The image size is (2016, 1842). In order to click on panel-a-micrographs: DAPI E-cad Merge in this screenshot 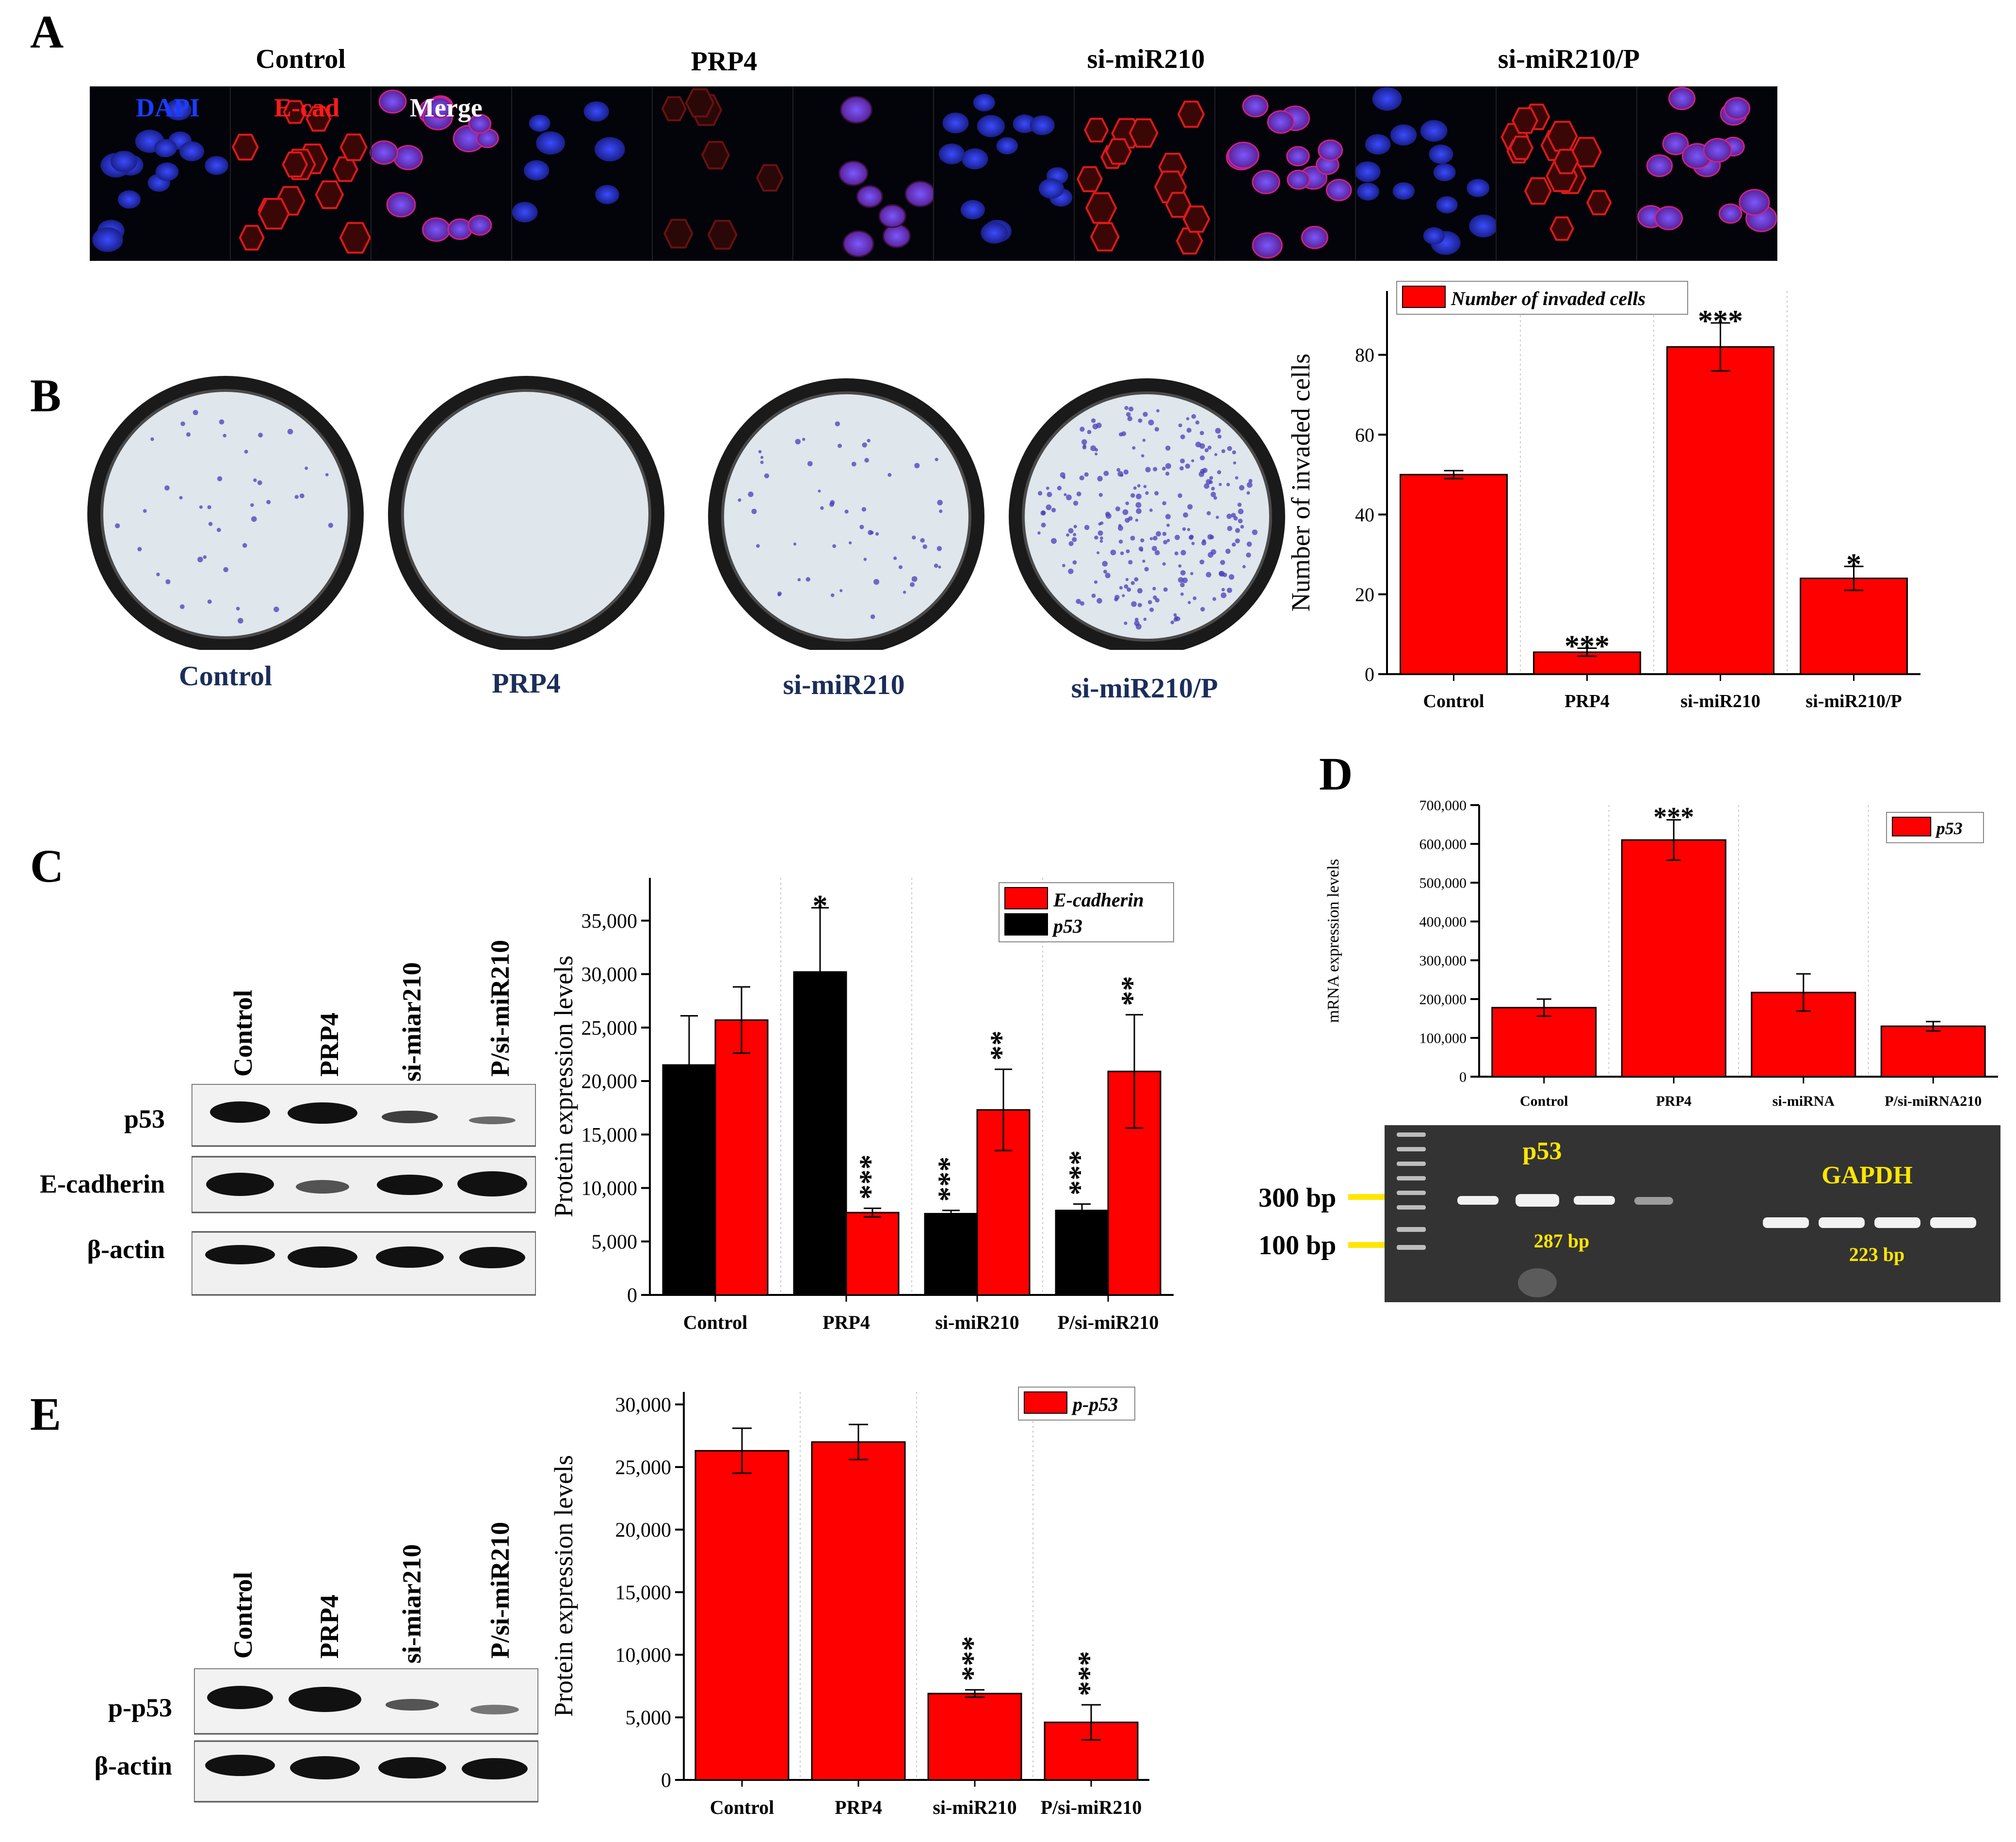, I will do `click(933, 173)`.